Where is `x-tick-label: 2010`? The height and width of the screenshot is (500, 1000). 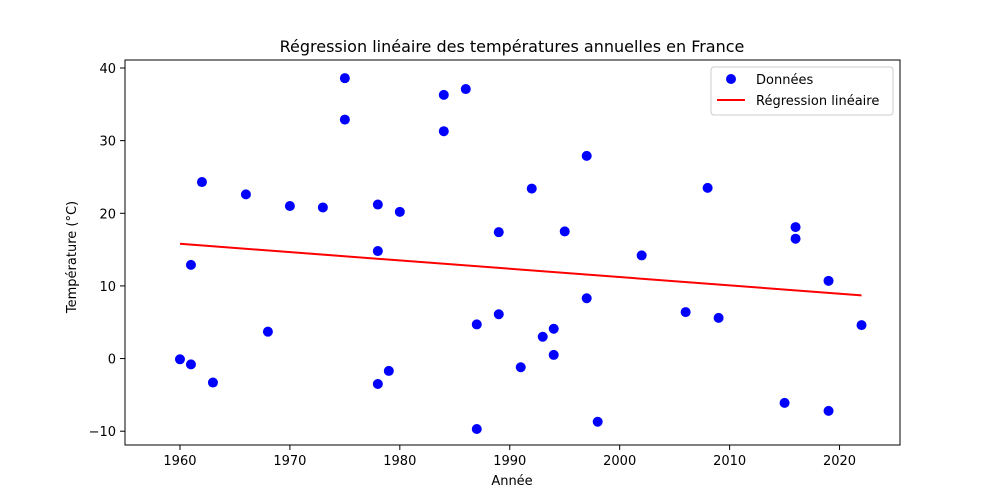
x-tick-label: 2010 is located at coordinates (729, 461).